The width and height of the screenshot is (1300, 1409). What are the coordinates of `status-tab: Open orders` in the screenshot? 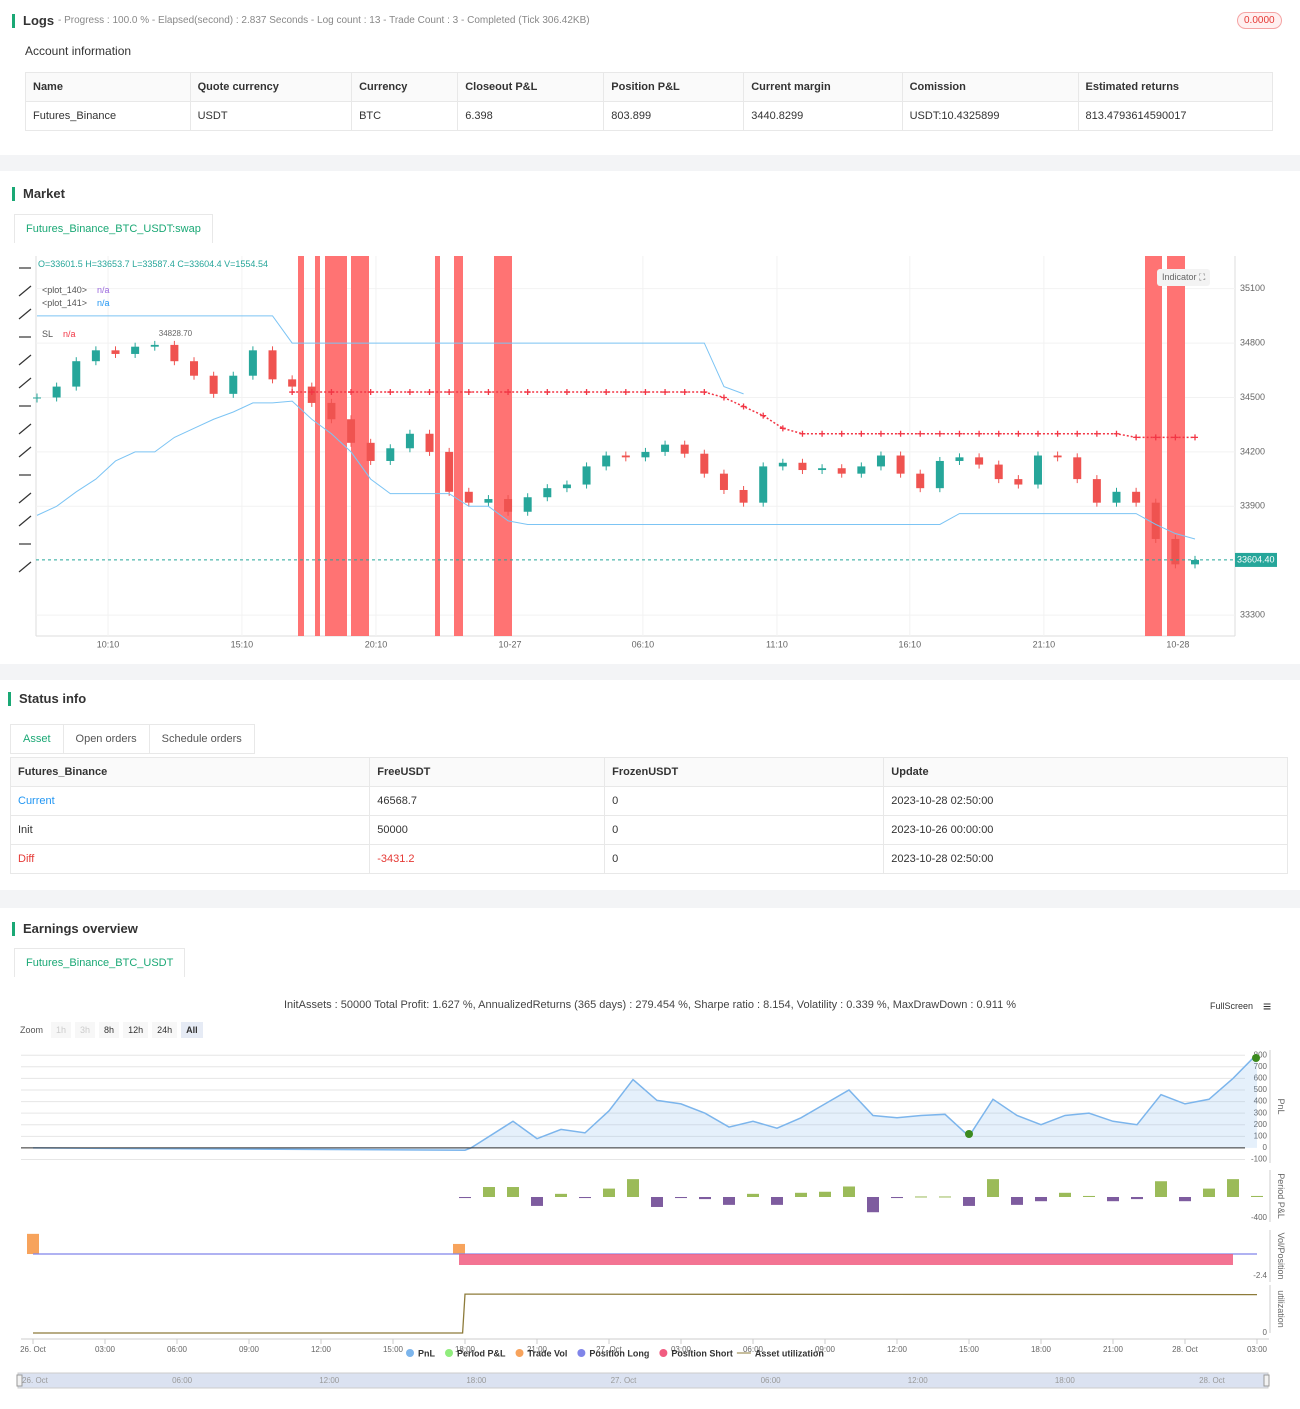 It's located at (106, 739).